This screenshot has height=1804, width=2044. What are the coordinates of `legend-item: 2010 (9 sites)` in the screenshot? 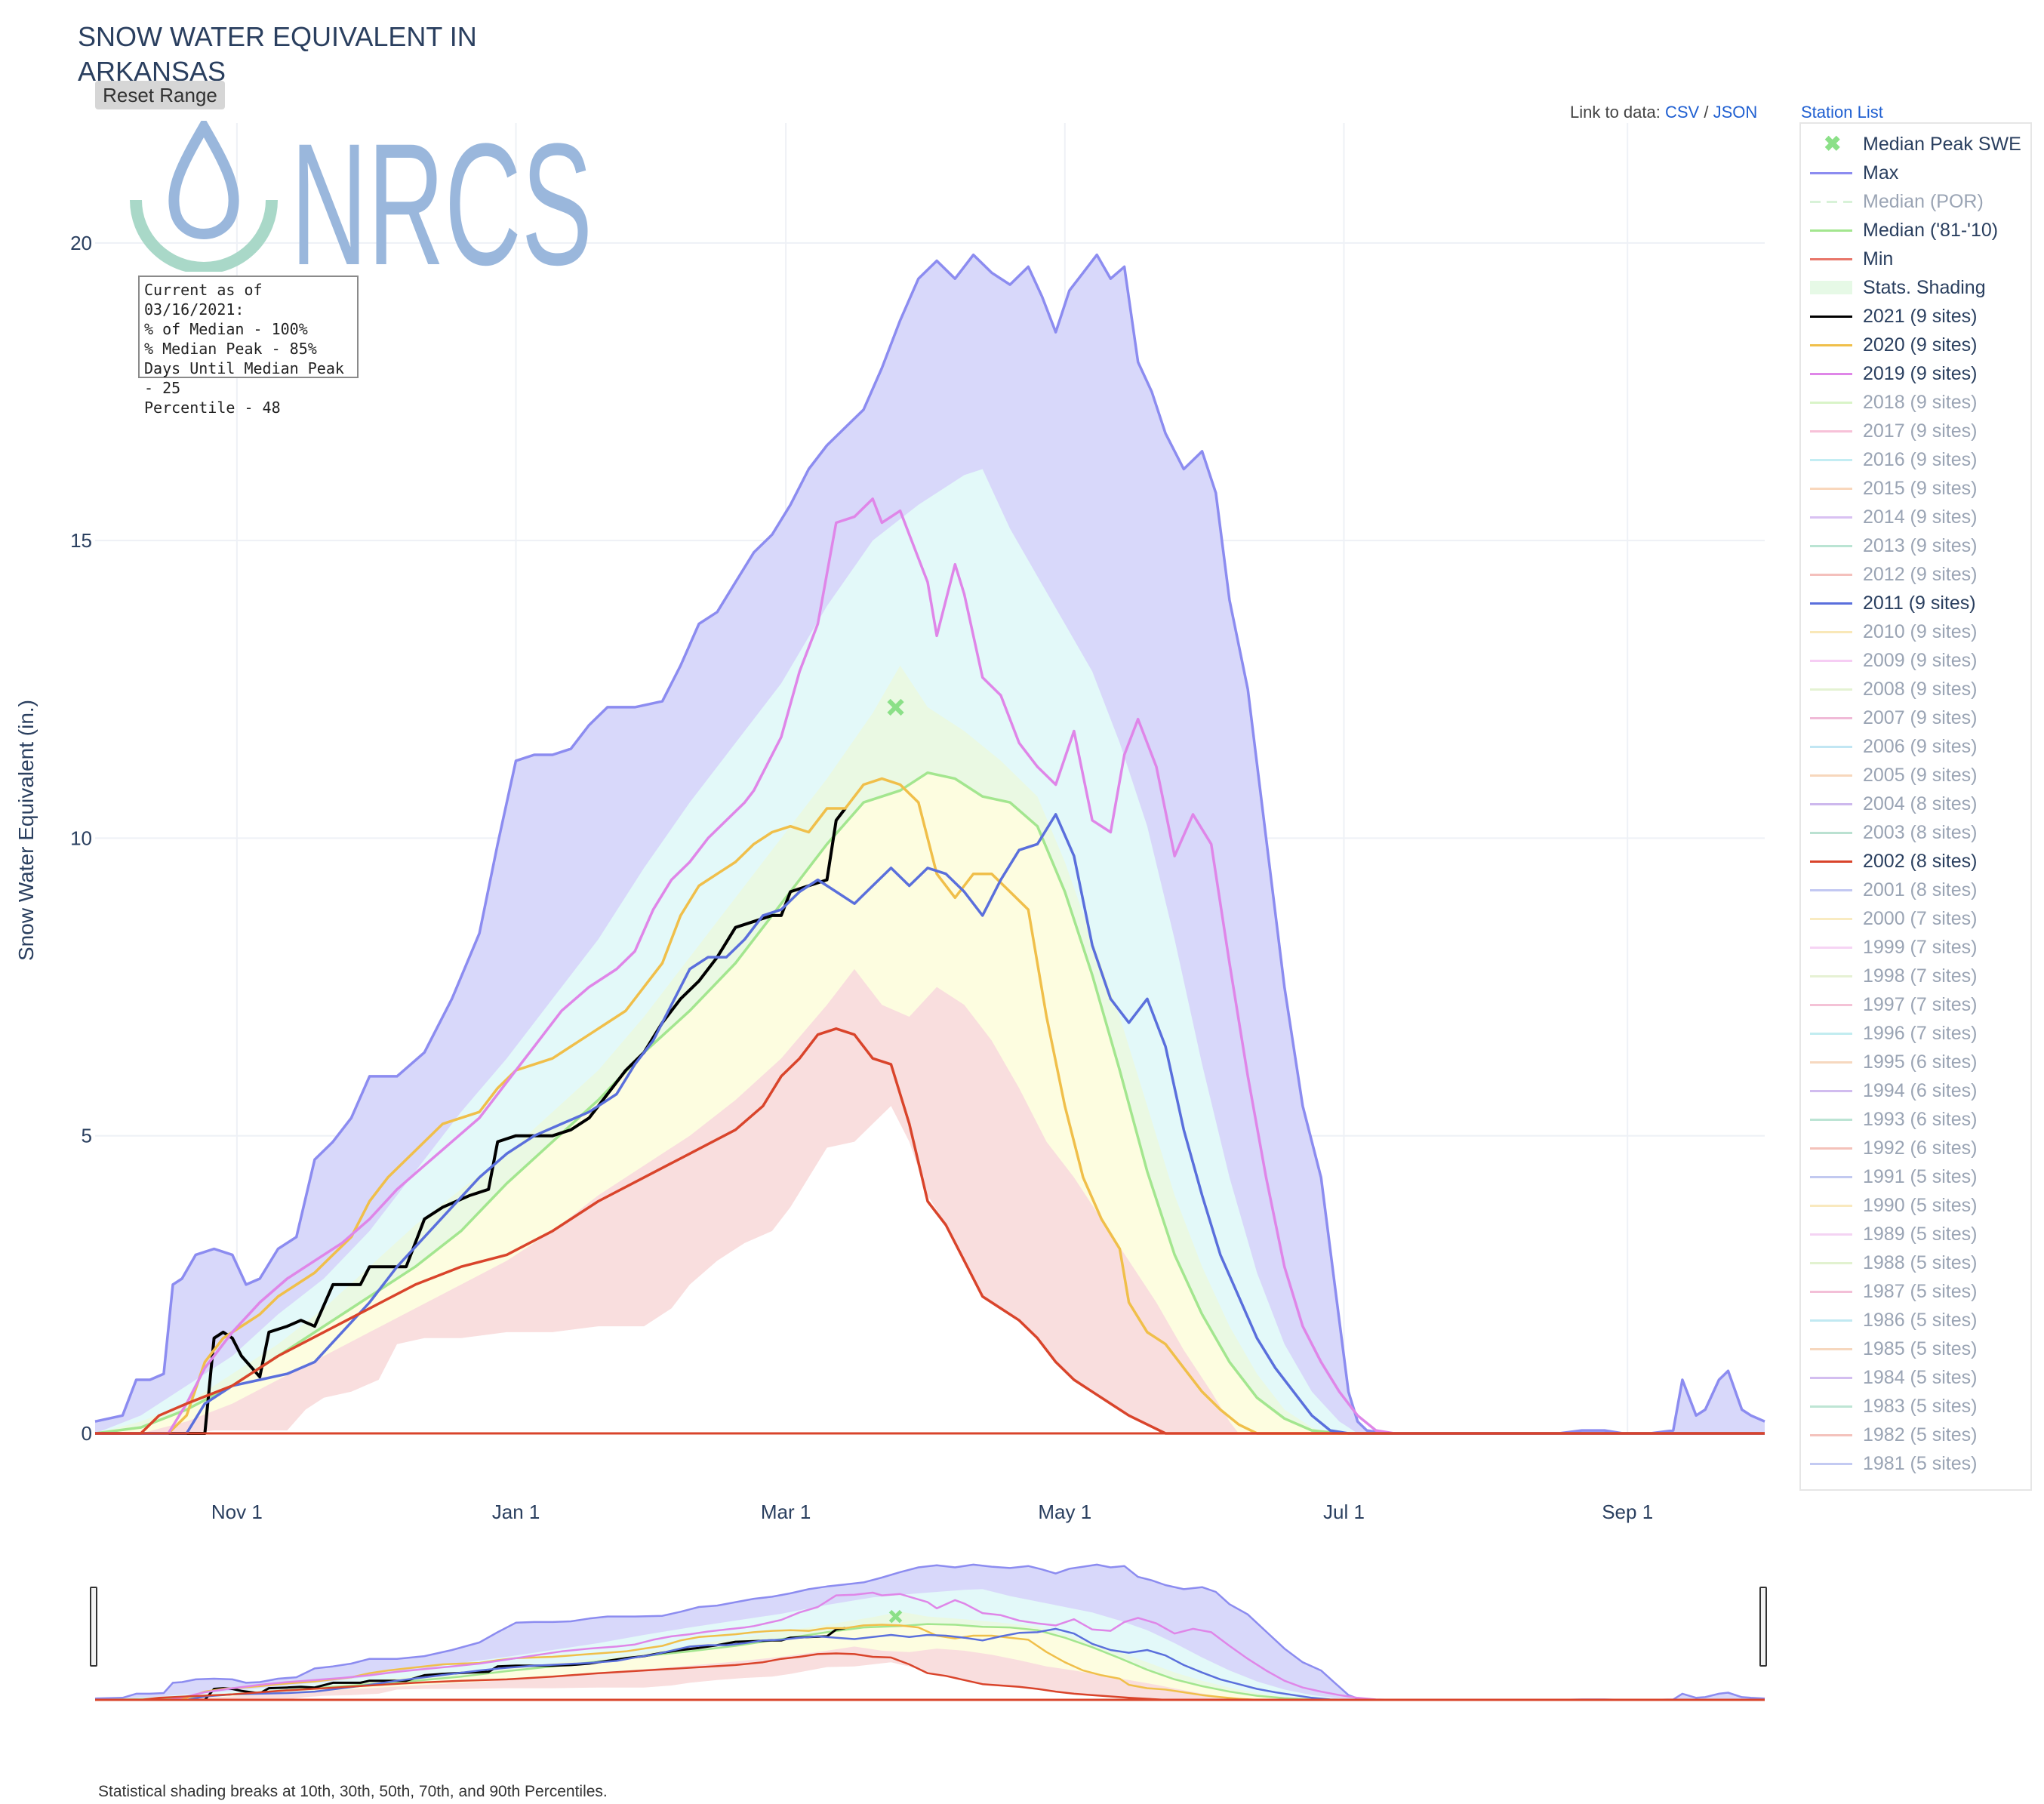 It's located at (1893, 632).